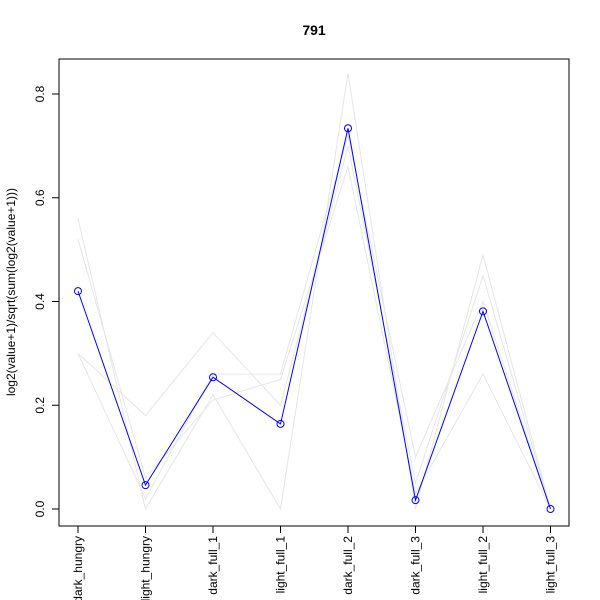 This screenshot has height=600, width=600. I want to click on x-tick-label: light_full_2, so click(483, 565).